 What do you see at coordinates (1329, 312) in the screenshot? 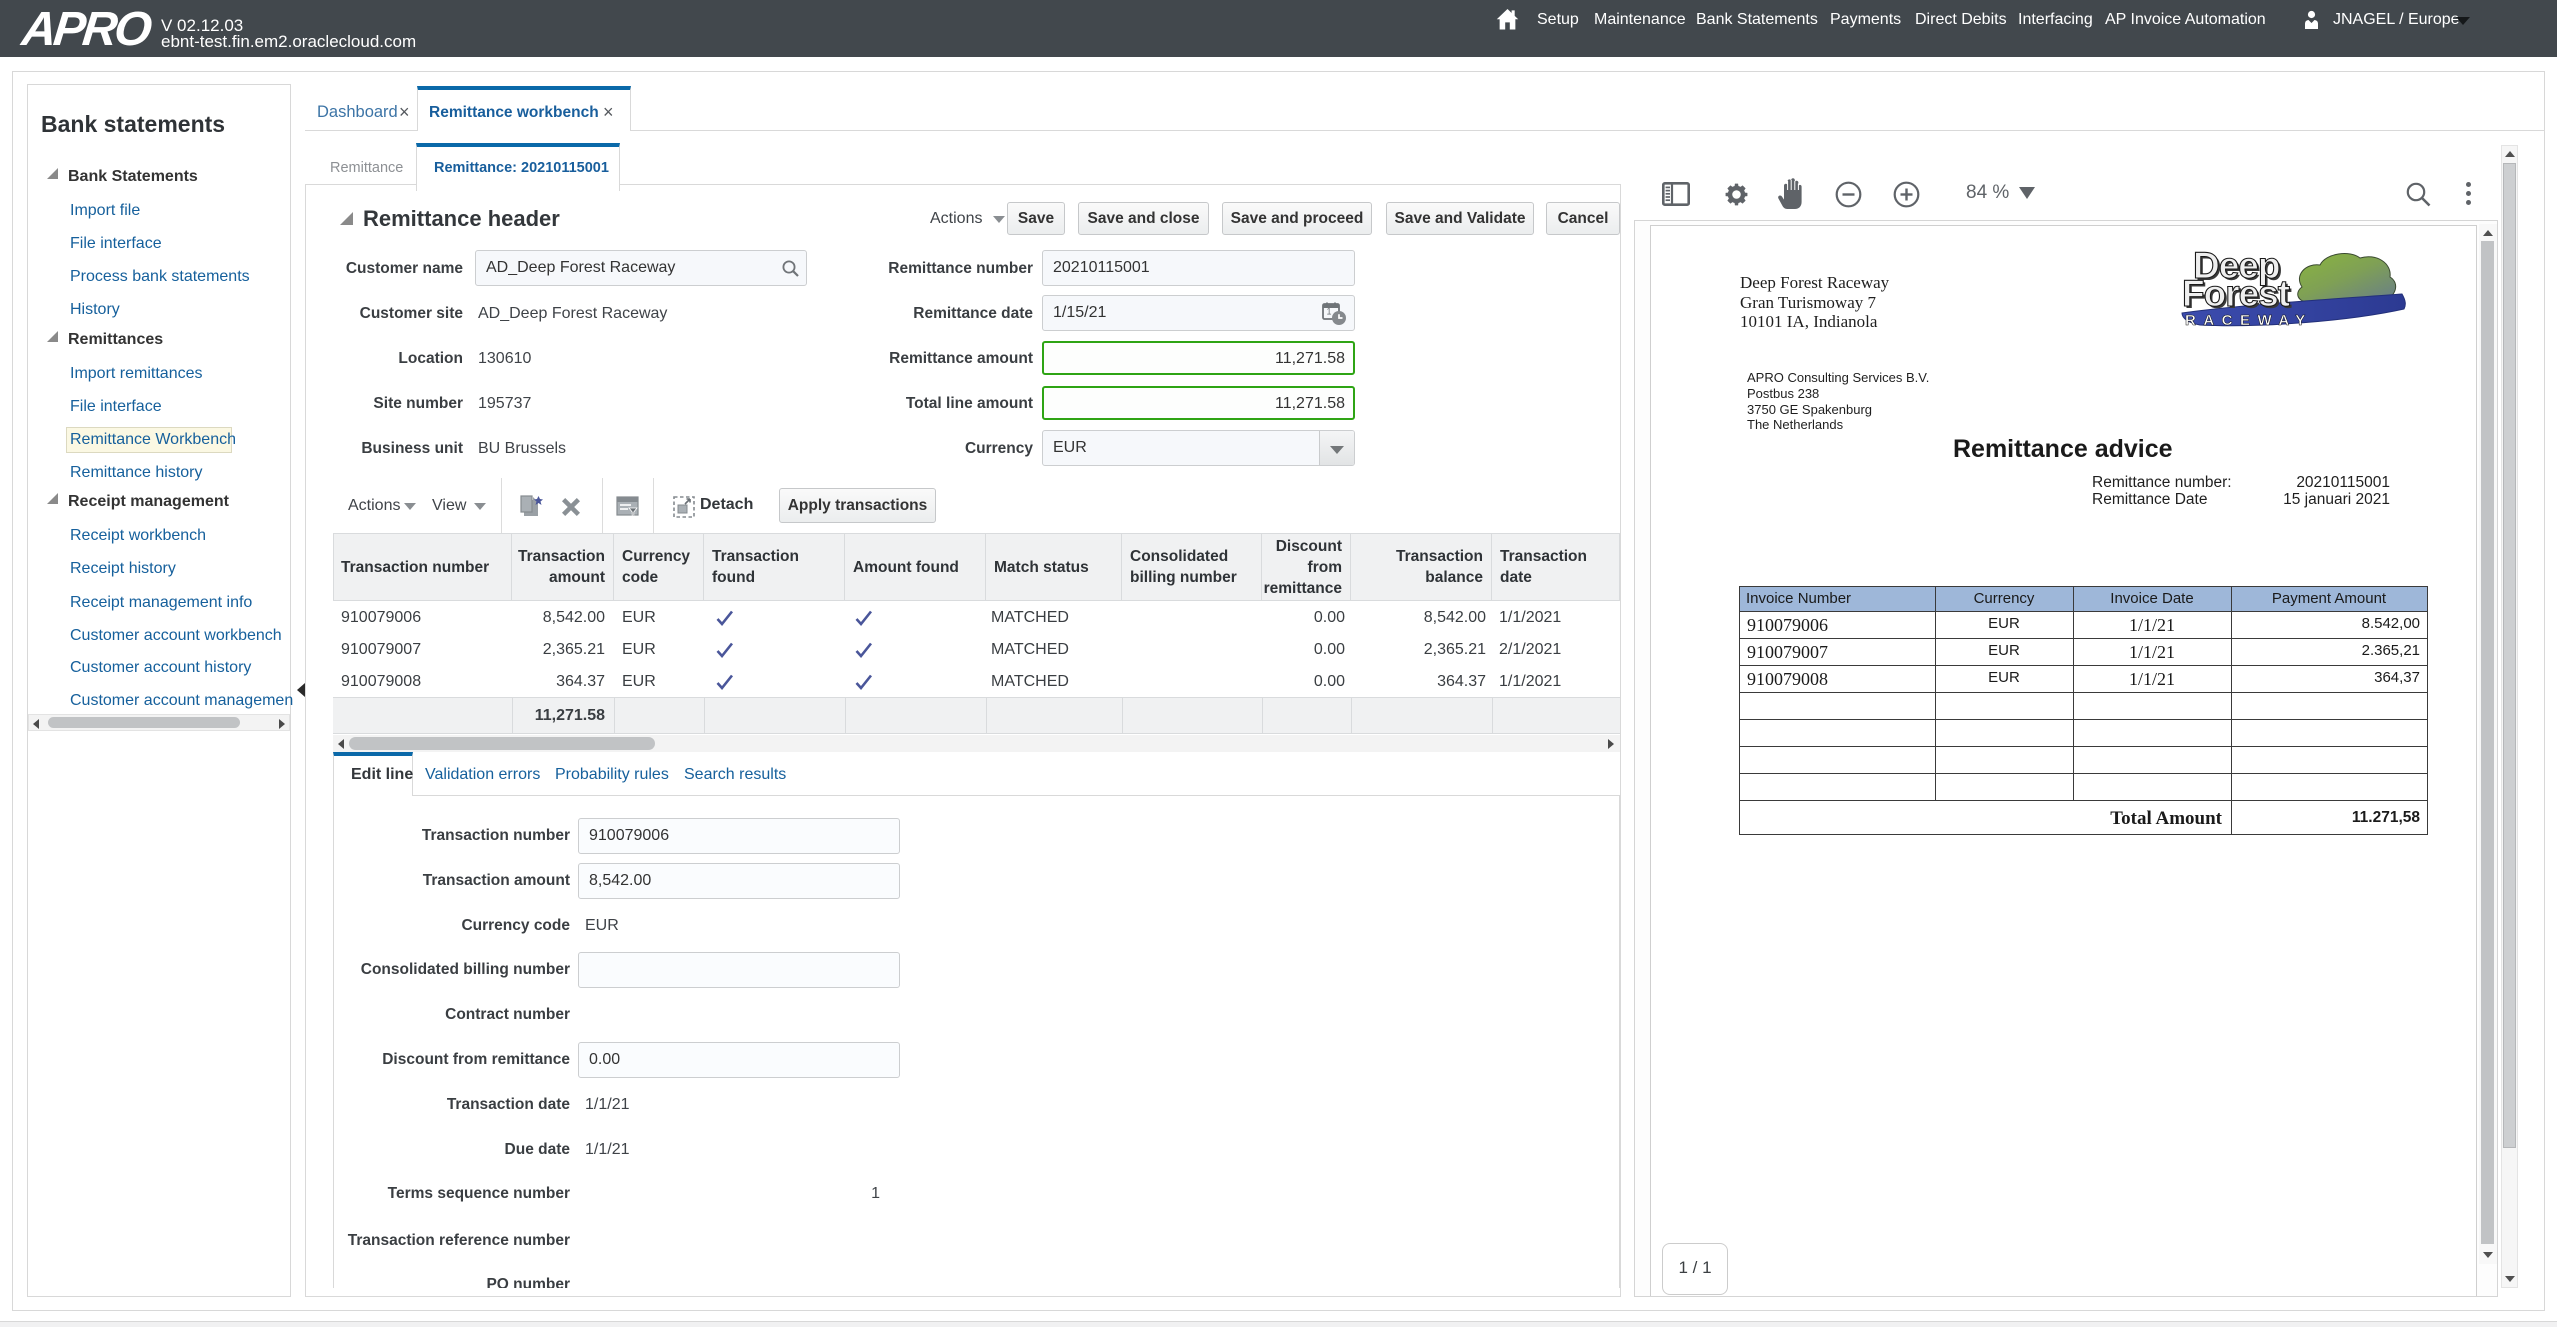
I see `svg-text: 1` at bounding box center [1329, 312].